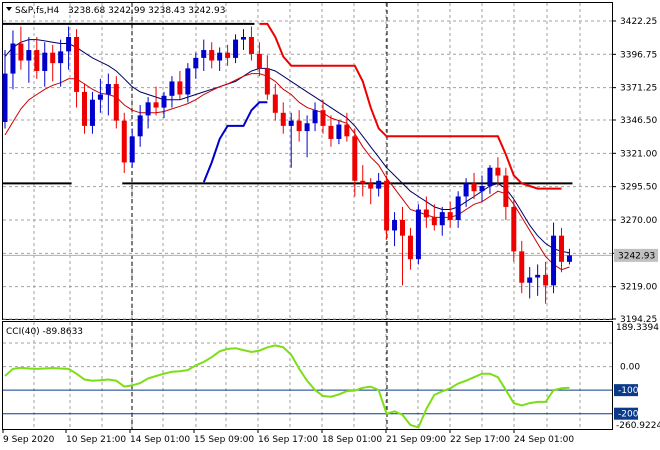 The image size is (660, 450). What do you see at coordinates (352, 440) in the screenshot?
I see `time-tick-label: 18 Sep 01:00` at bounding box center [352, 440].